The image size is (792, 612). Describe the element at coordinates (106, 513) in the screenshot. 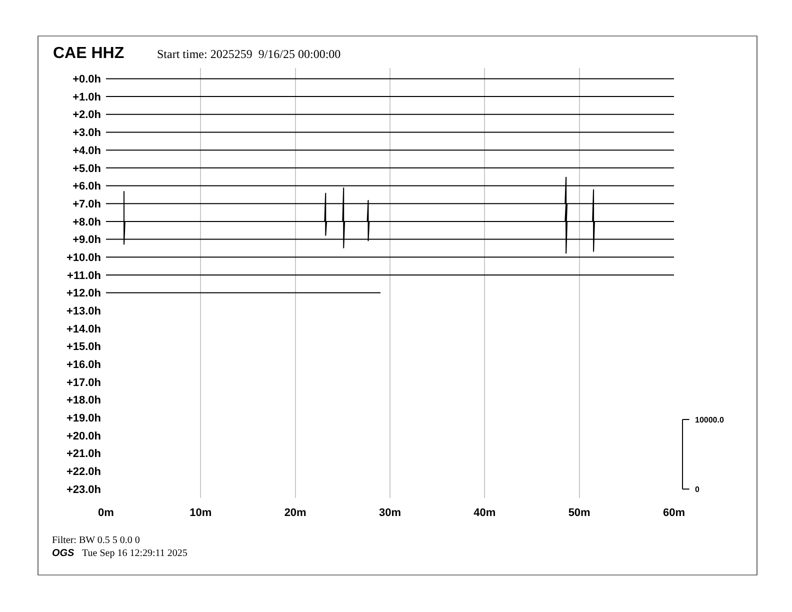

I see `x-tick-label: 0m` at that location.